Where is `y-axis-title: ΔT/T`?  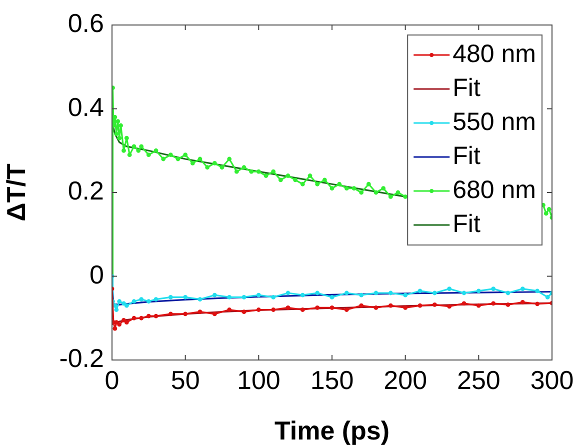
y-axis-title: ΔT/T is located at coordinates (15, 193).